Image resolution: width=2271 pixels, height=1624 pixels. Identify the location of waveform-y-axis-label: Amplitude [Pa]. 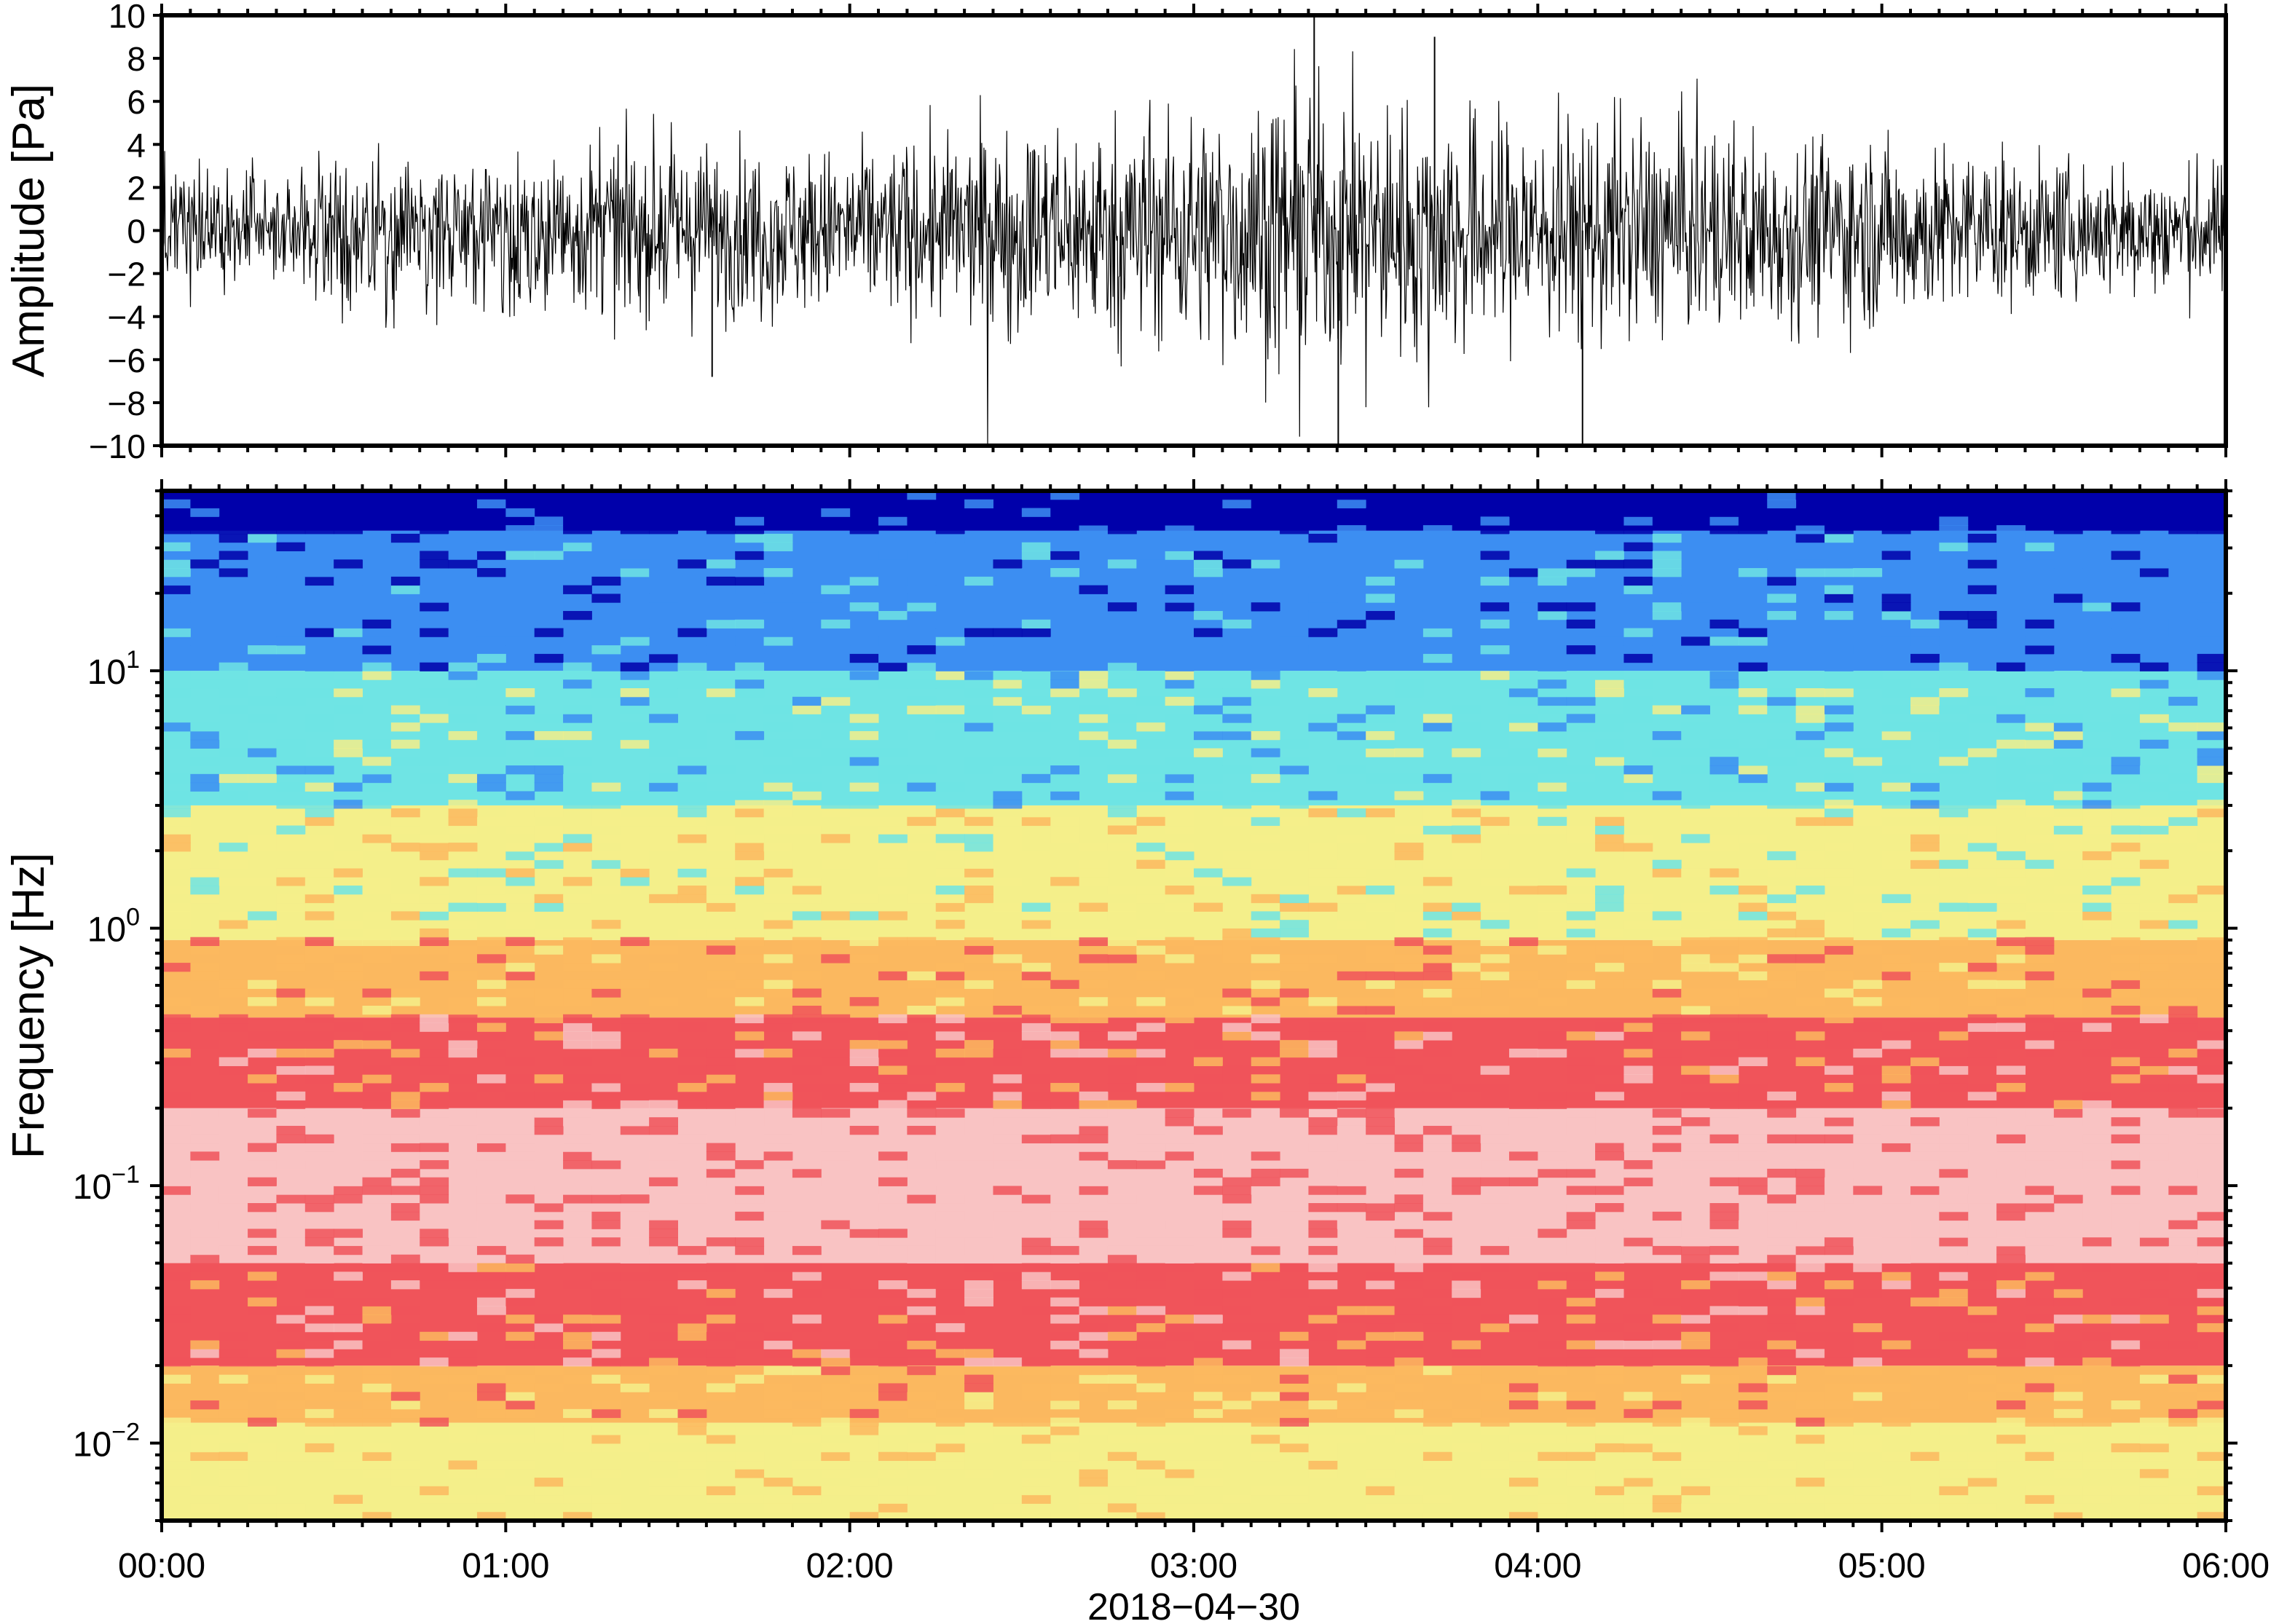
(29, 230).